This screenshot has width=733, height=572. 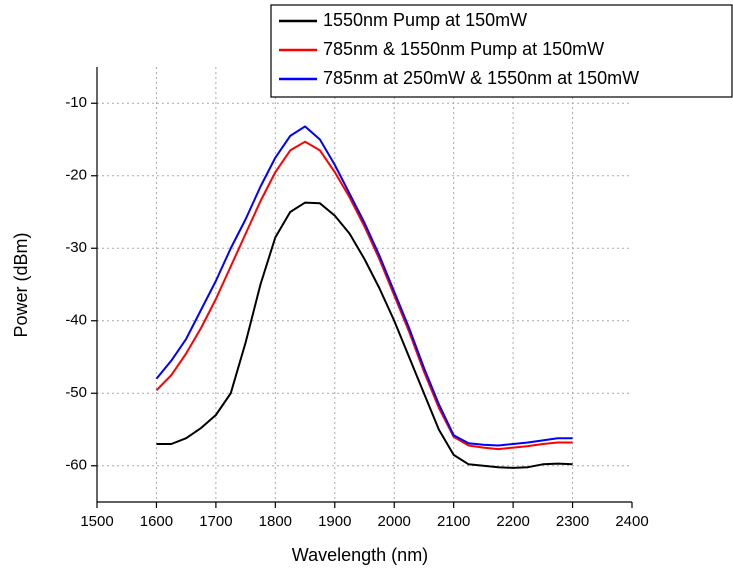 What do you see at coordinates (96, 521) in the screenshot?
I see `x-tick-label: 1500` at bounding box center [96, 521].